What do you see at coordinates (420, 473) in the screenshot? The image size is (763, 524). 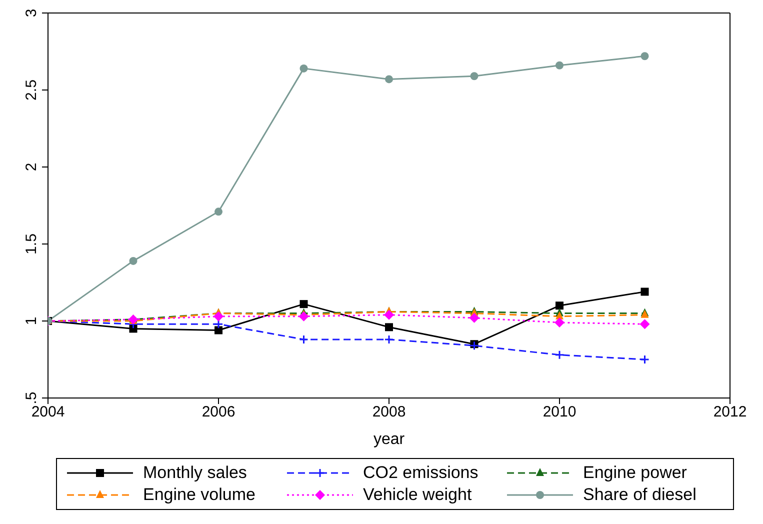 I see `legend-label: CO2 emissions` at bounding box center [420, 473].